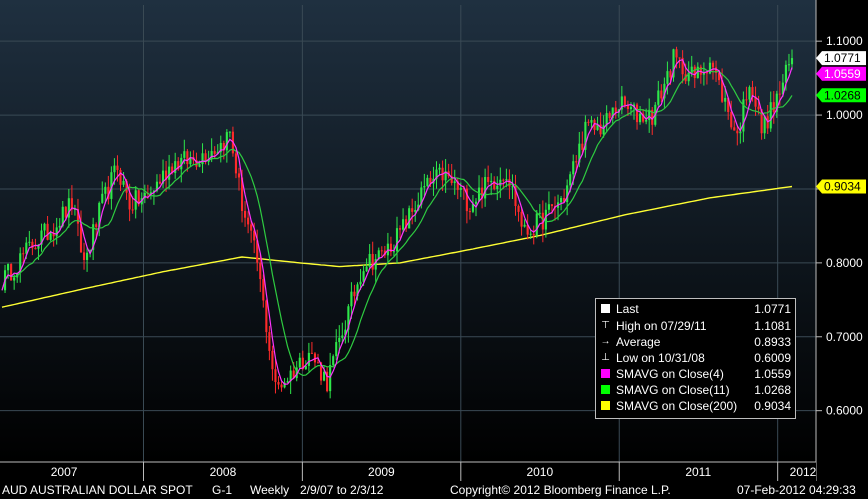 Image resolution: width=868 pixels, height=499 pixels. What do you see at coordinates (695, 373) in the screenshot?
I see `legend-item-sma4: SMAVG on Close(4) 1.0559` at bounding box center [695, 373].